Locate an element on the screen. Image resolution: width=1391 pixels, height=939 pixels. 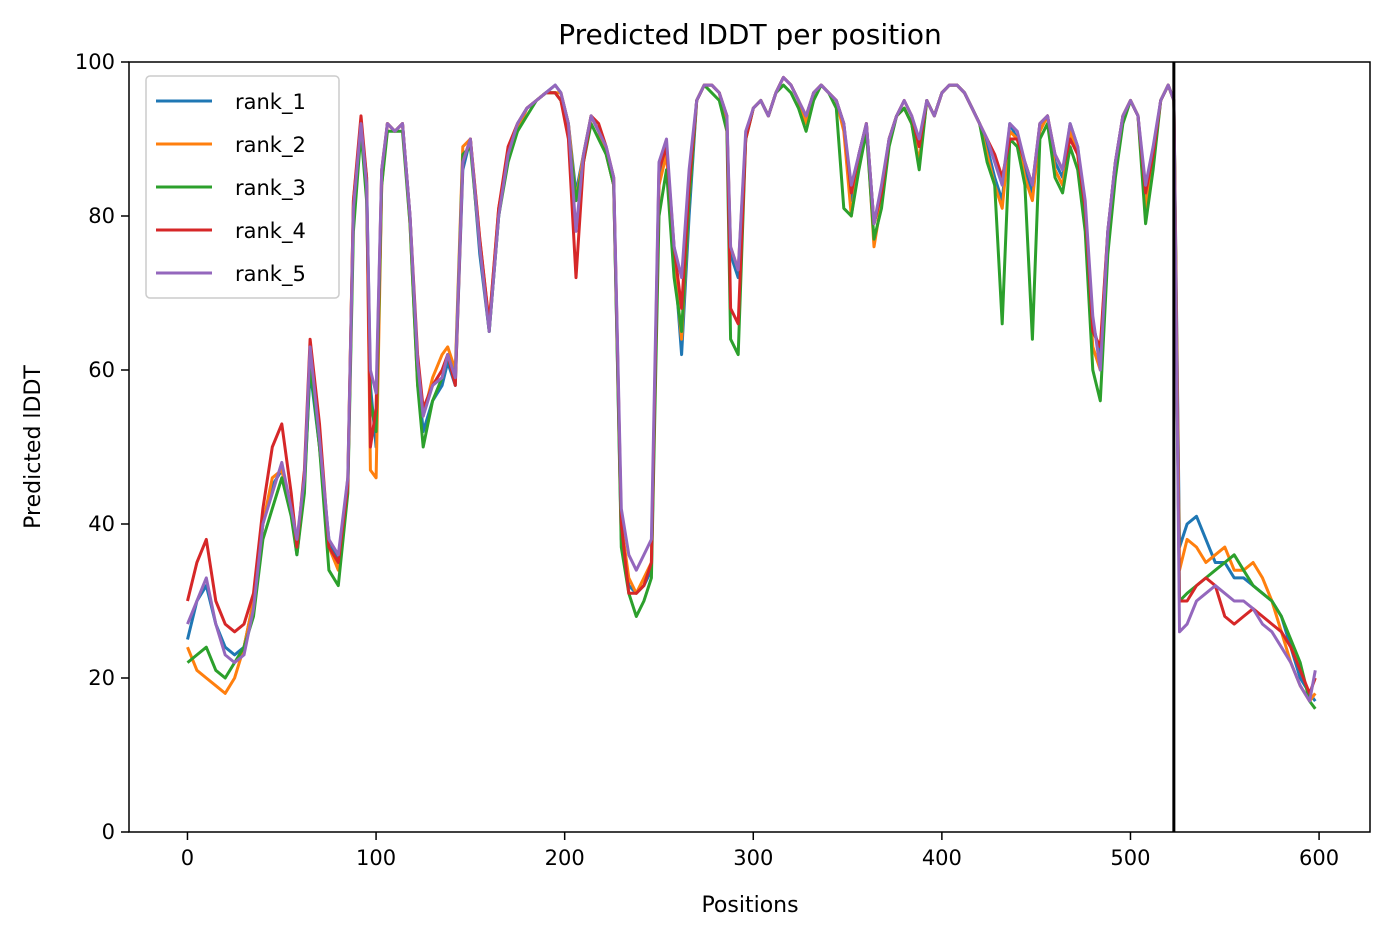
y-tick-label: 100 is located at coordinates (95, 62).